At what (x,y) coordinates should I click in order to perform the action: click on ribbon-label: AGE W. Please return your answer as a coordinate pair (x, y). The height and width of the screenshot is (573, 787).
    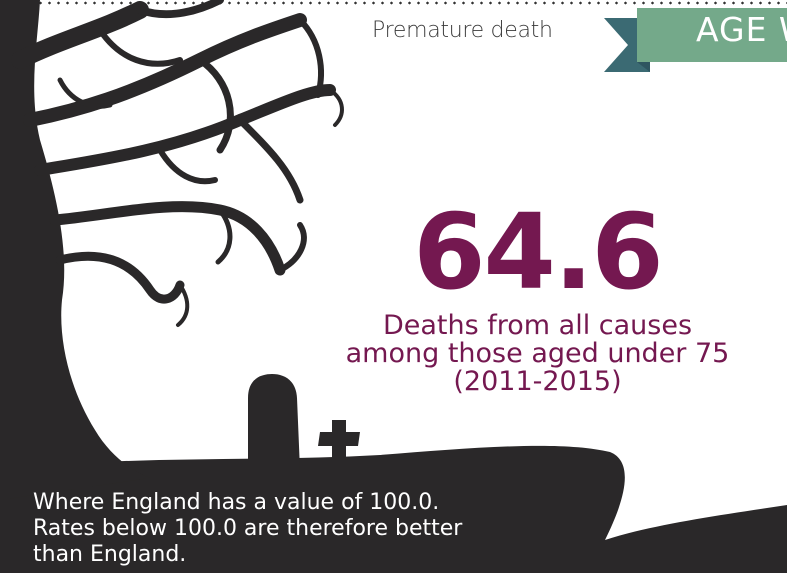
    Looking at the image, I should click on (741, 29).